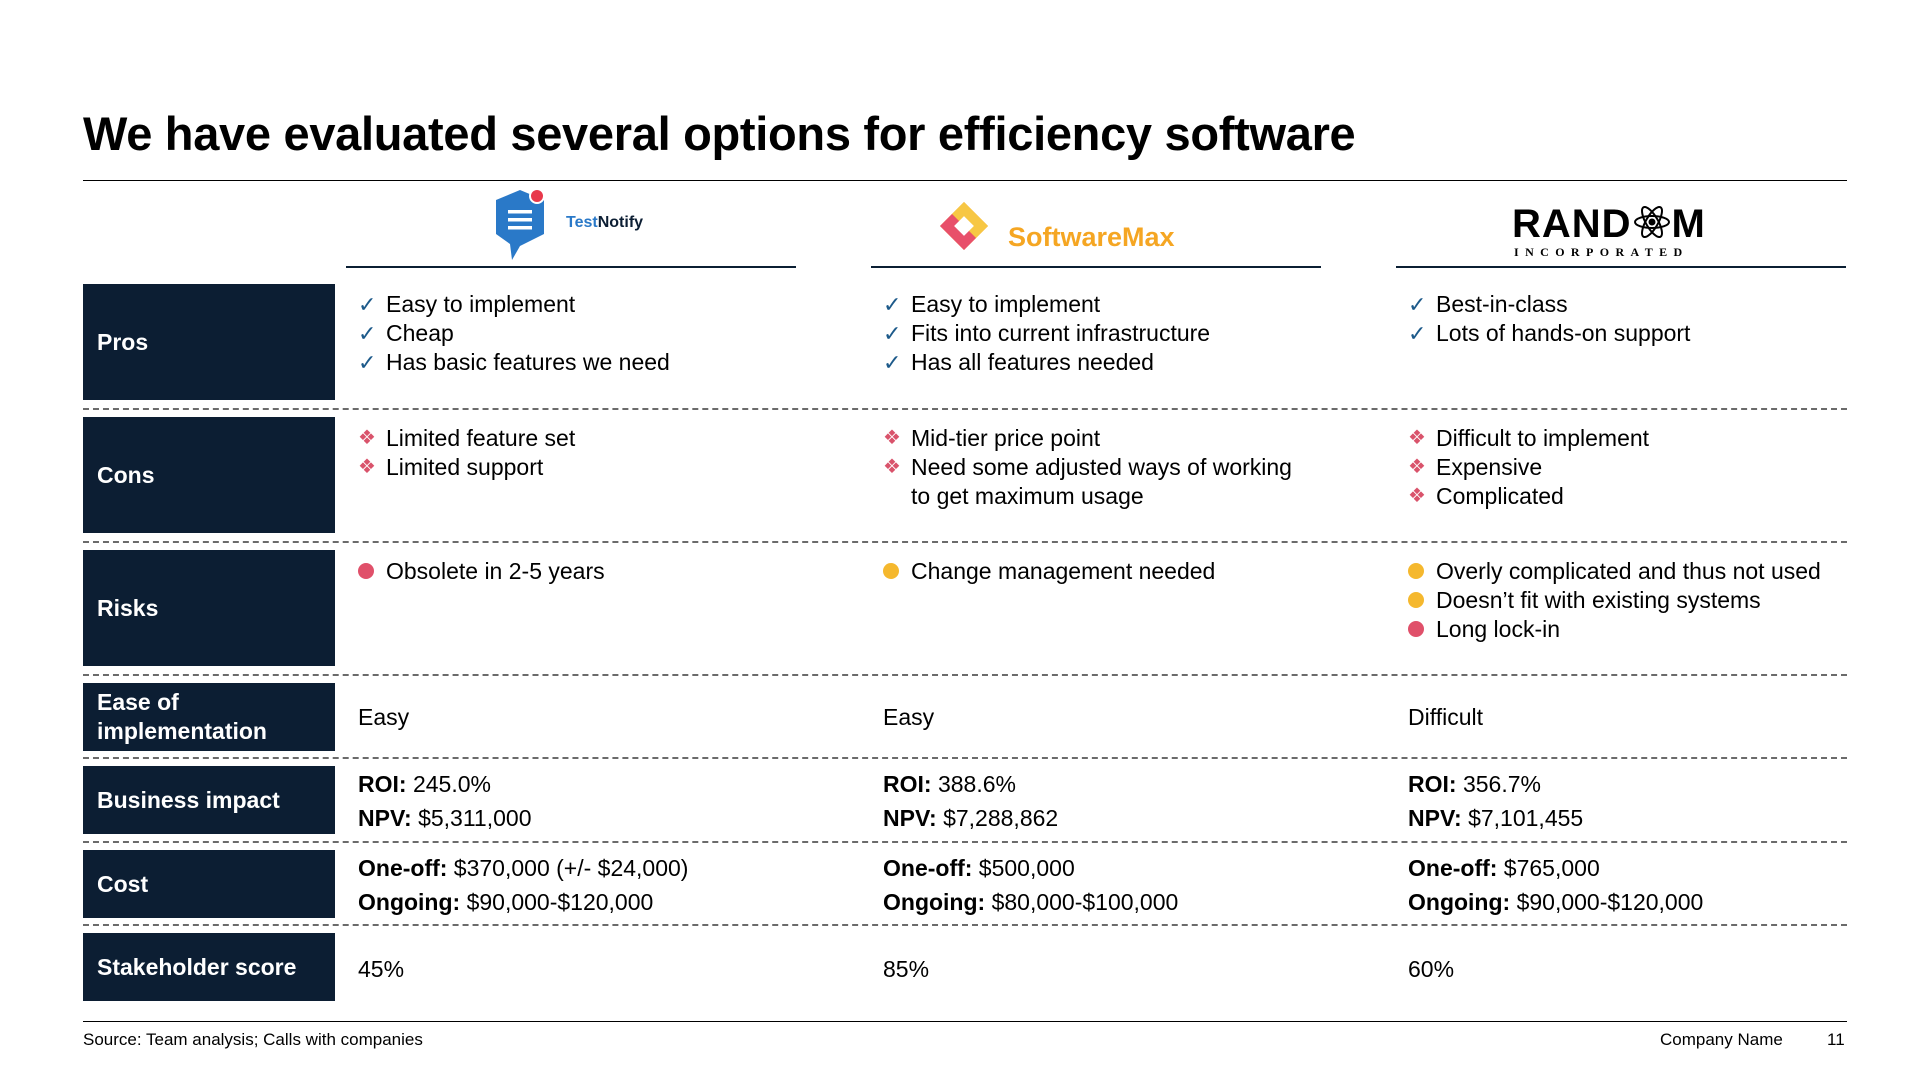 The image size is (1920, 1075). What do you see at coordinates (582, 222) in the screenshot?
I see `testnotify-name-a: Test` at bounding box center [582, 222].